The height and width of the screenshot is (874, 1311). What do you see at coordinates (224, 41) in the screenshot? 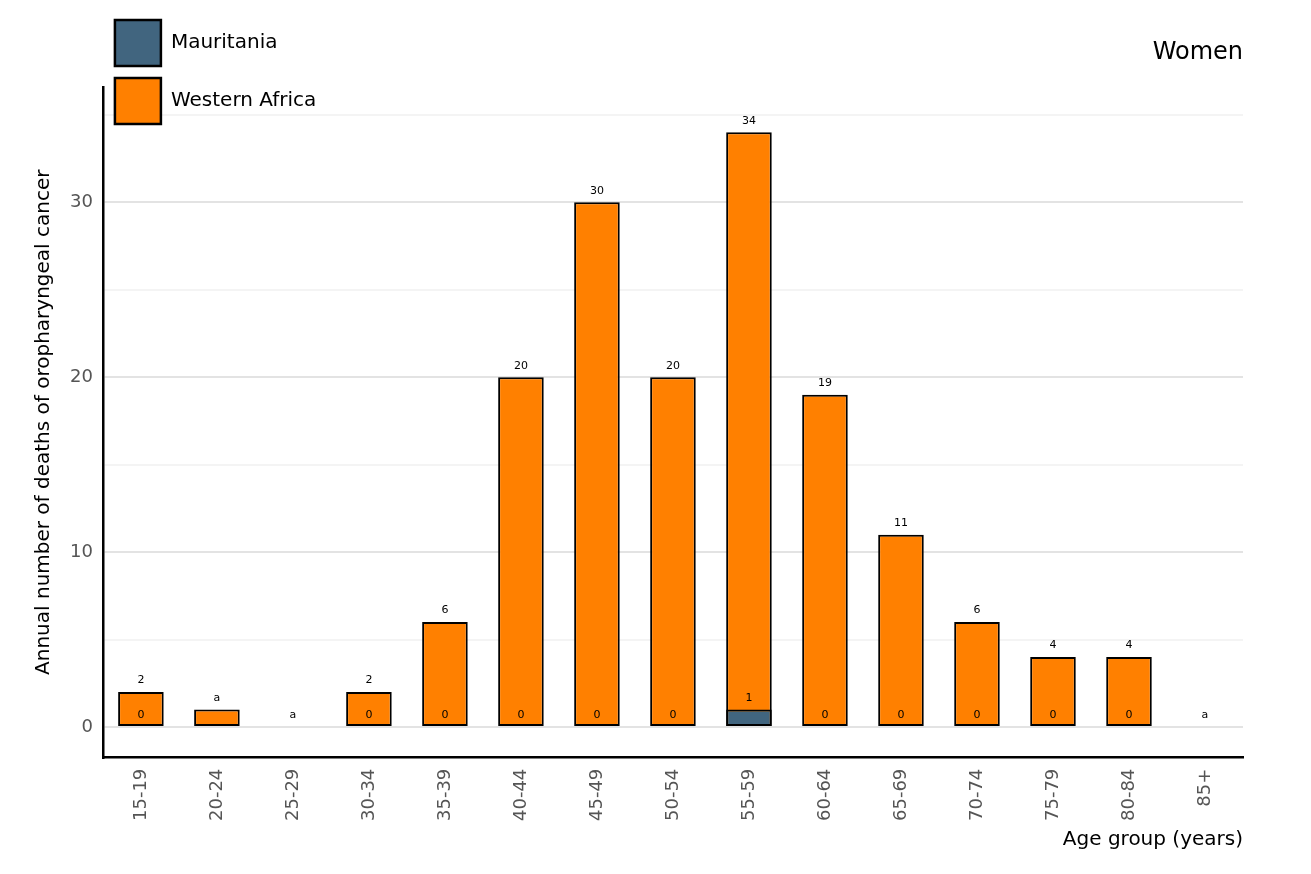
I see `legend-label: Mauritania` at bounding box center [224, 41].